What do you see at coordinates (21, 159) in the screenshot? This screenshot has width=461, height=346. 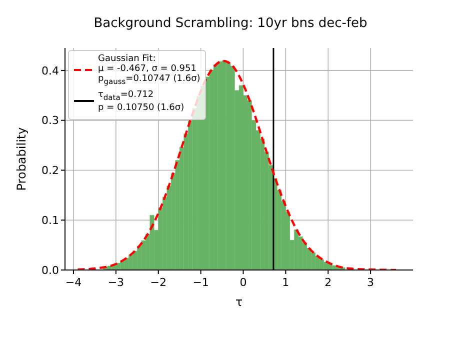 I see `y-axis-title: Probability` at bounding box center [21, 159].